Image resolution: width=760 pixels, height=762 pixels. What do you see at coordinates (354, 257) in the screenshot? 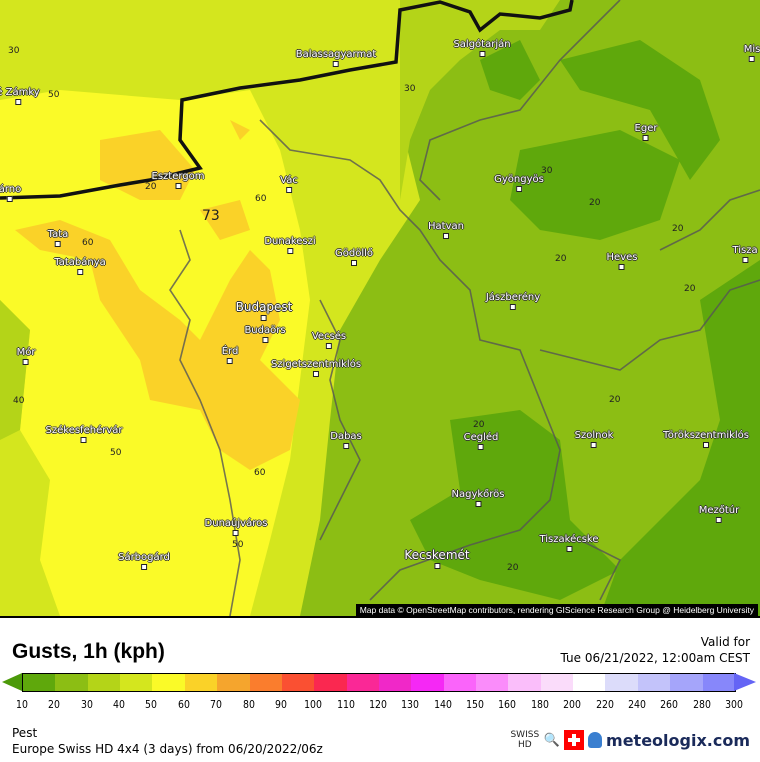
I see `city-label: Gödöllő` at bounding box center [354, 257].